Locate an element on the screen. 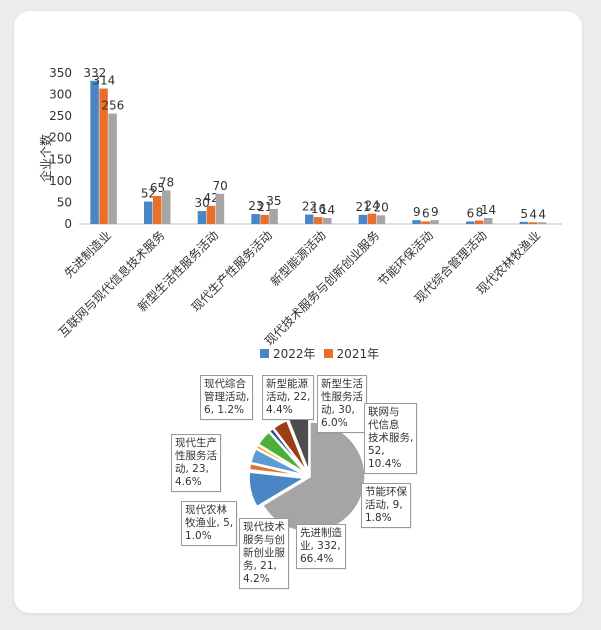 This screenshot has height=630, width=601. pie-label-line: 服务与创 is located at coordinates (264, 540).